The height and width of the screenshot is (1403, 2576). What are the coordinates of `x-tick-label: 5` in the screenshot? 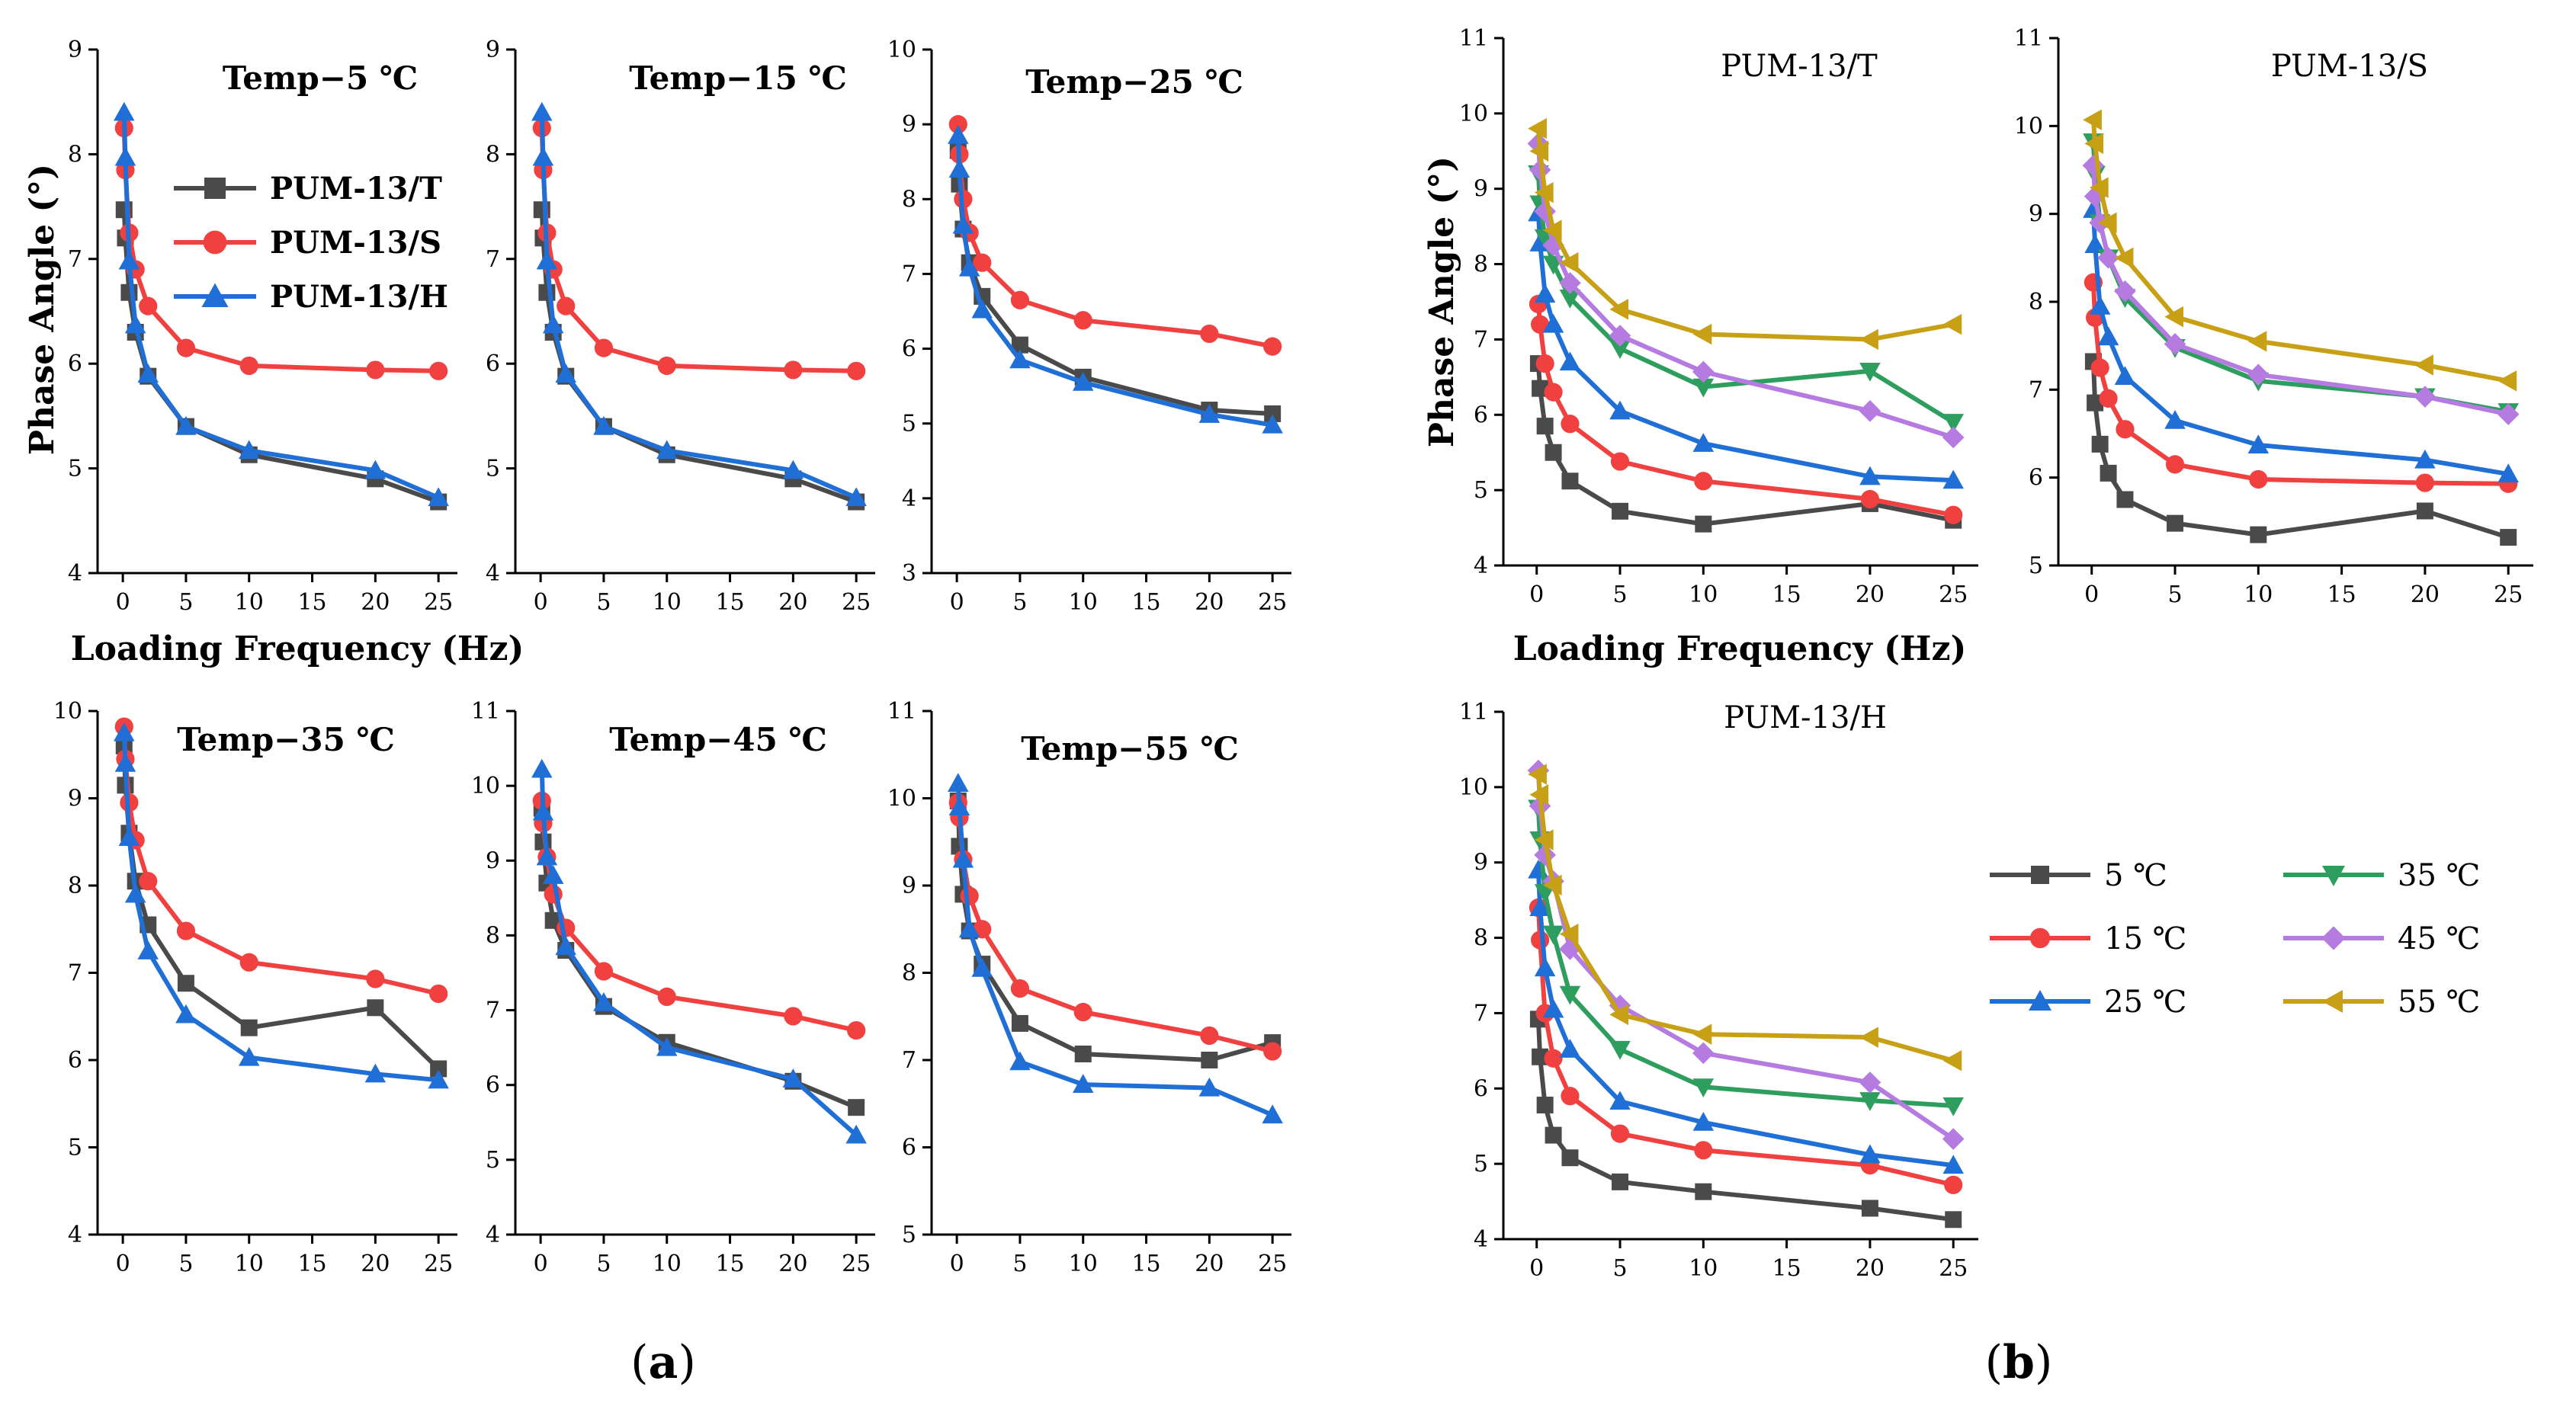 It's located at (1019, 602).